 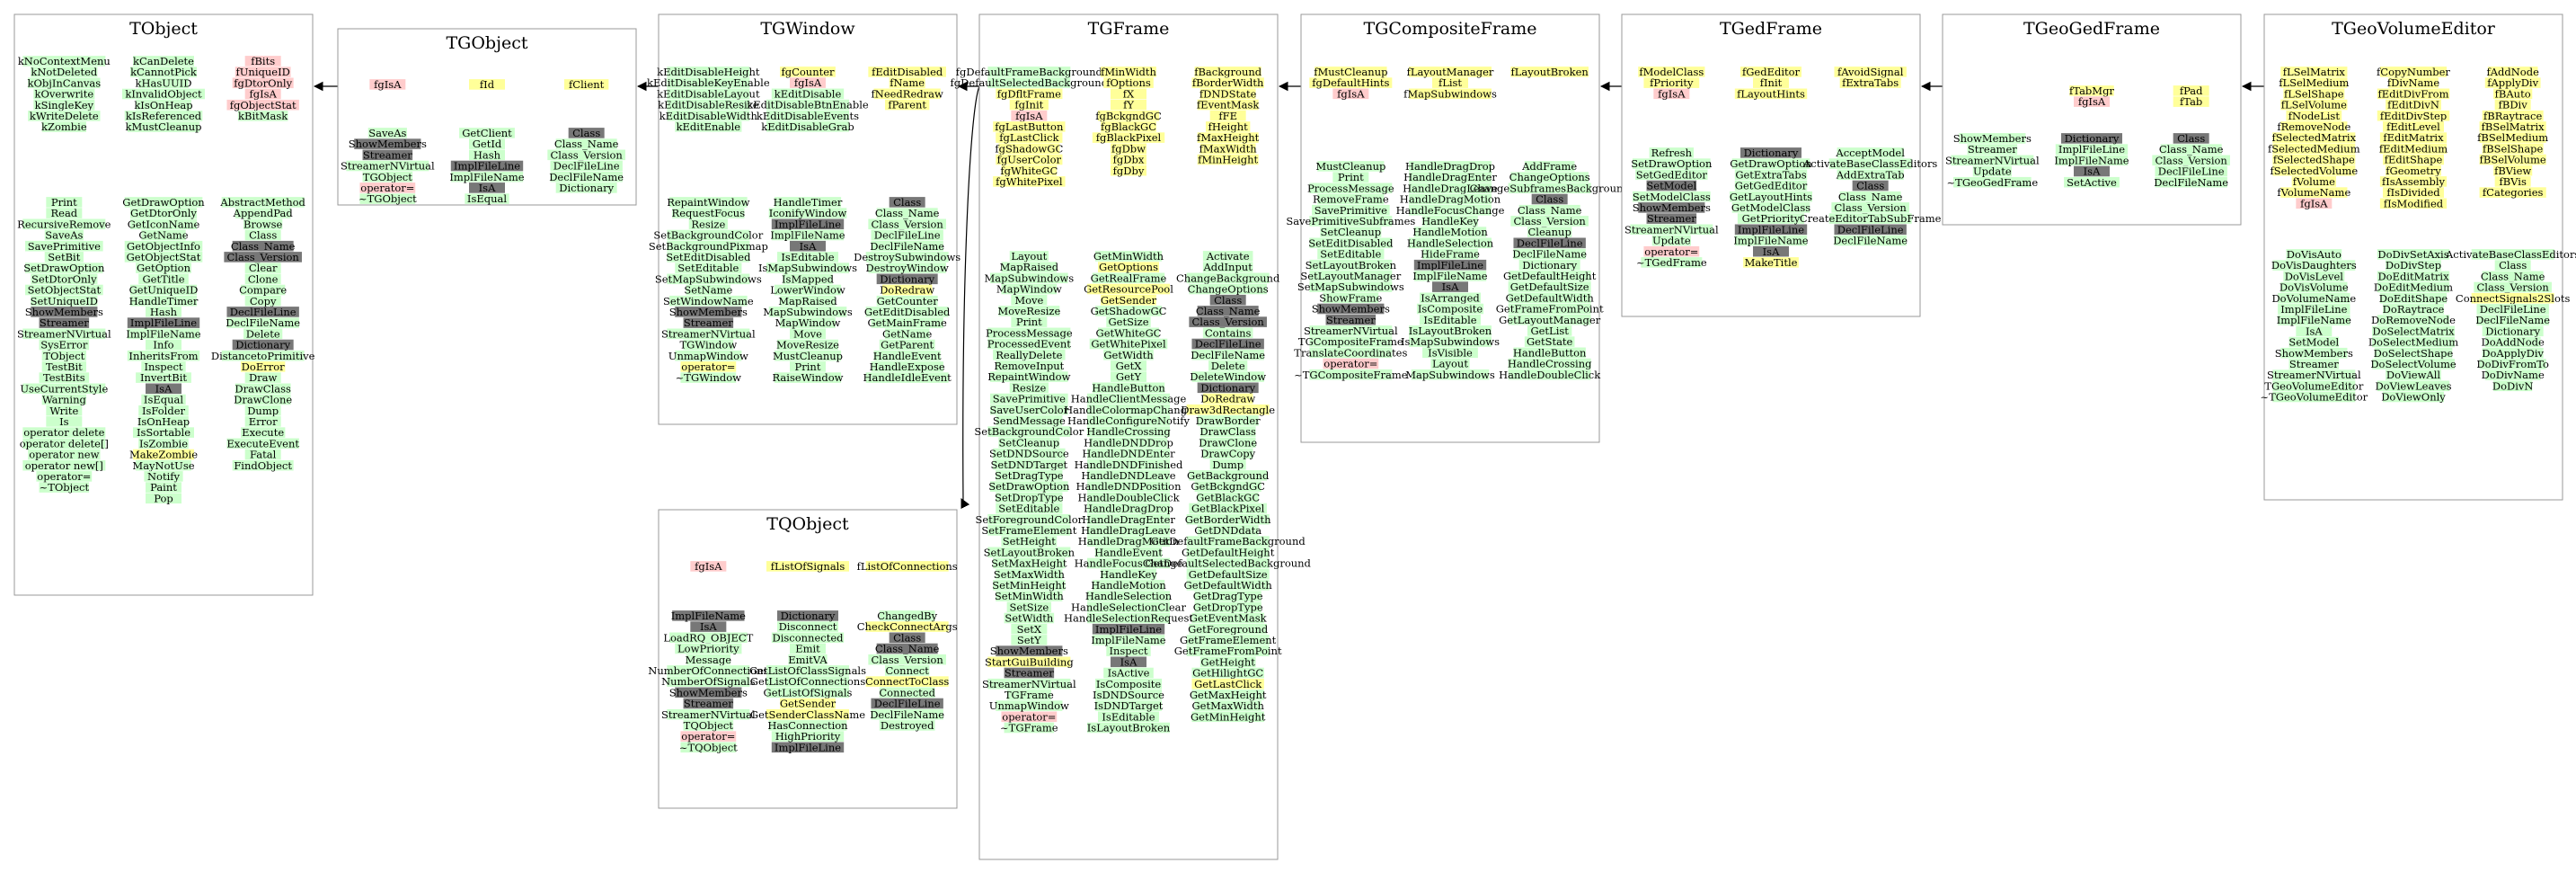 What do you see at coordinates (163, 213) in the screenshot?
I see `member-getdtoronly: GetDtorOnly` at bounding box center [163, 213].